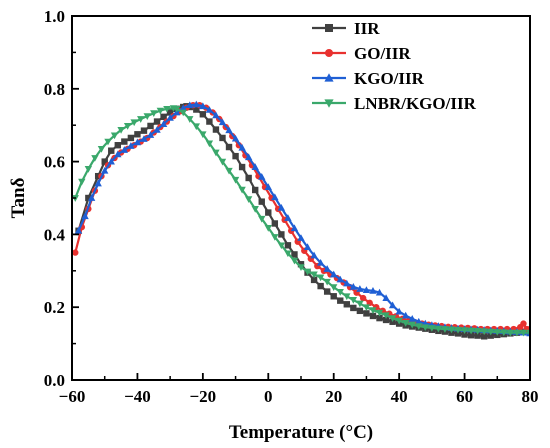  What do you see at coordinates (72, 396) in the screenshot?
I see `x-tick-label: −60` at bounding box center [72, 396].